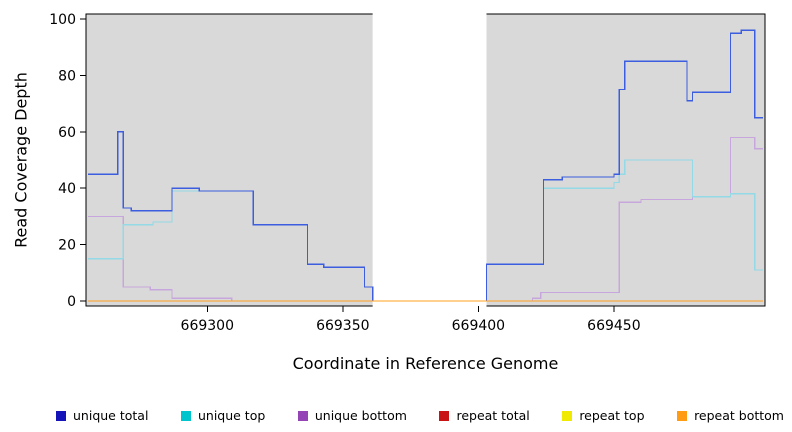  Describe the element at coordinates (493, 415) in the screenshot. I see `legend-label-repeat-total: repeat total` at that location.